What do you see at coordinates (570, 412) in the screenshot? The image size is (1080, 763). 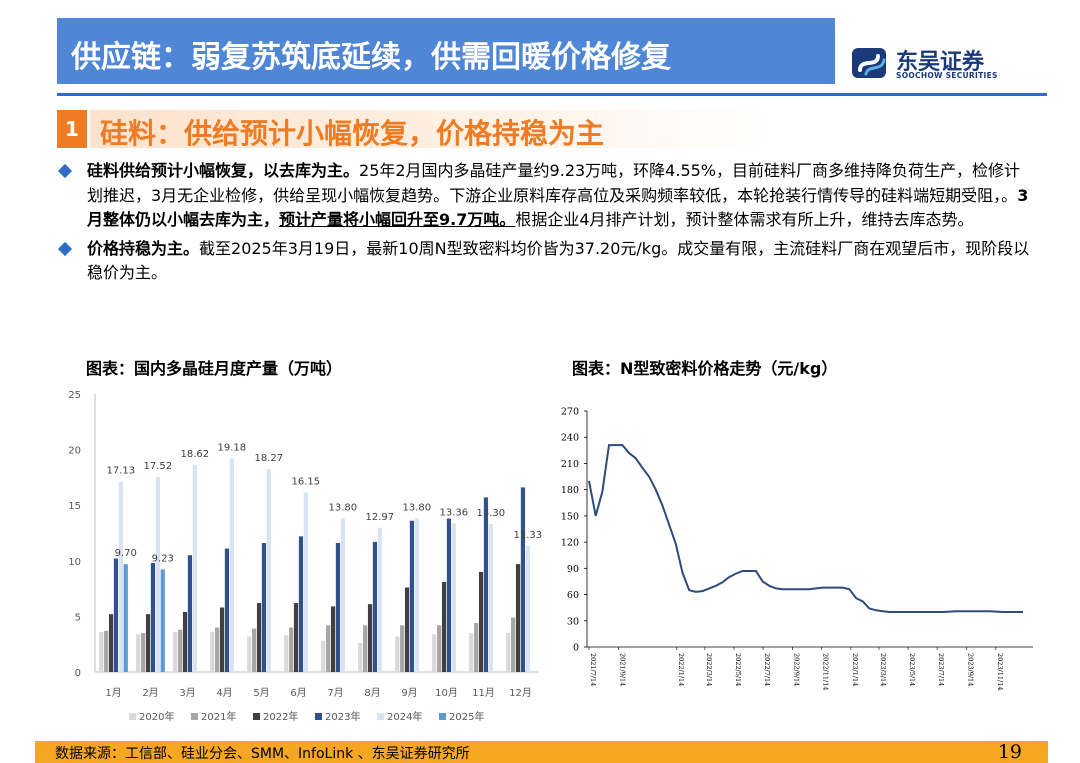 I see `y-tick-label: 270` at bounding box center [570, 412].